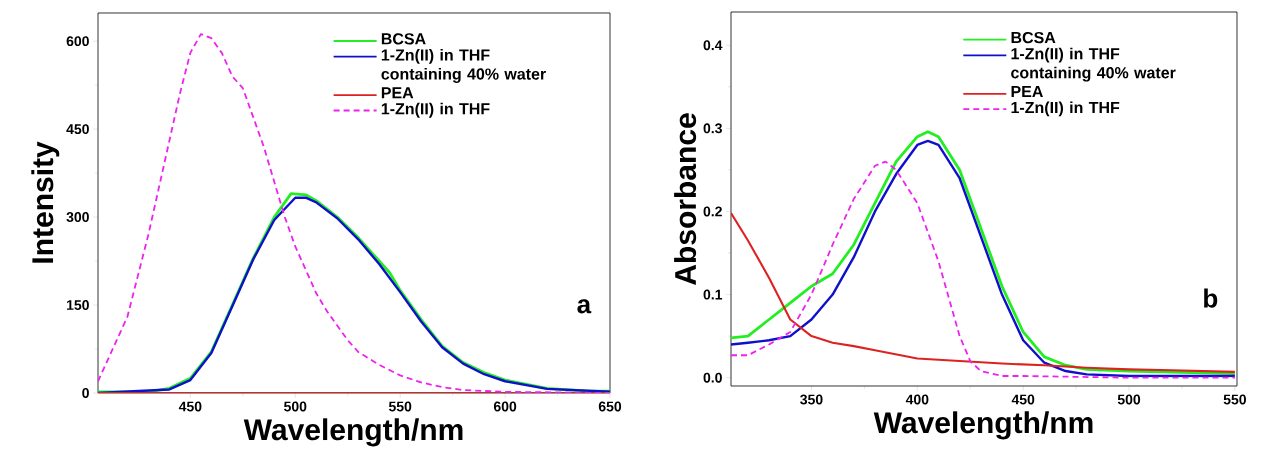 Image resolution: width=1262 pixels, height=466 pixels. What do you see at coordinates (77, 129) in the screenshot?
I see `y-tick-label: 450` at bounding box center [77, 129].